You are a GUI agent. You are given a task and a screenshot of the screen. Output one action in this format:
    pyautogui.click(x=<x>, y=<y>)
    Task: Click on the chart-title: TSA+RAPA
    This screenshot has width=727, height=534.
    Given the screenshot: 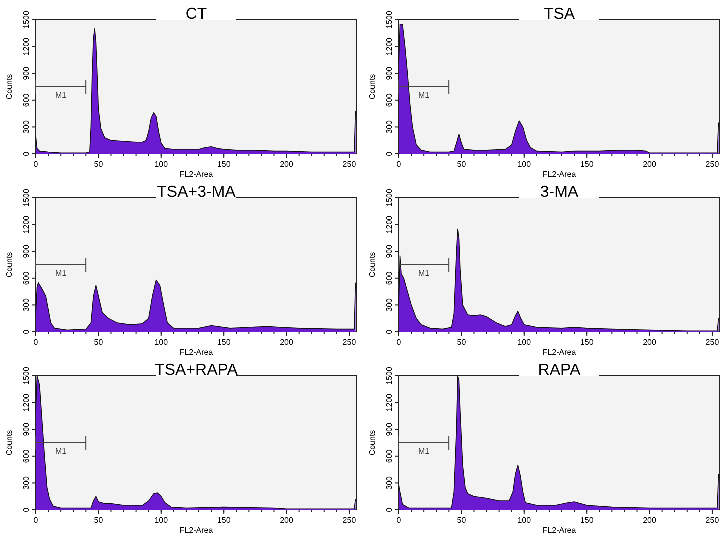 What is the action you would take?
    pyautogui.click(x=196, y=370)
    